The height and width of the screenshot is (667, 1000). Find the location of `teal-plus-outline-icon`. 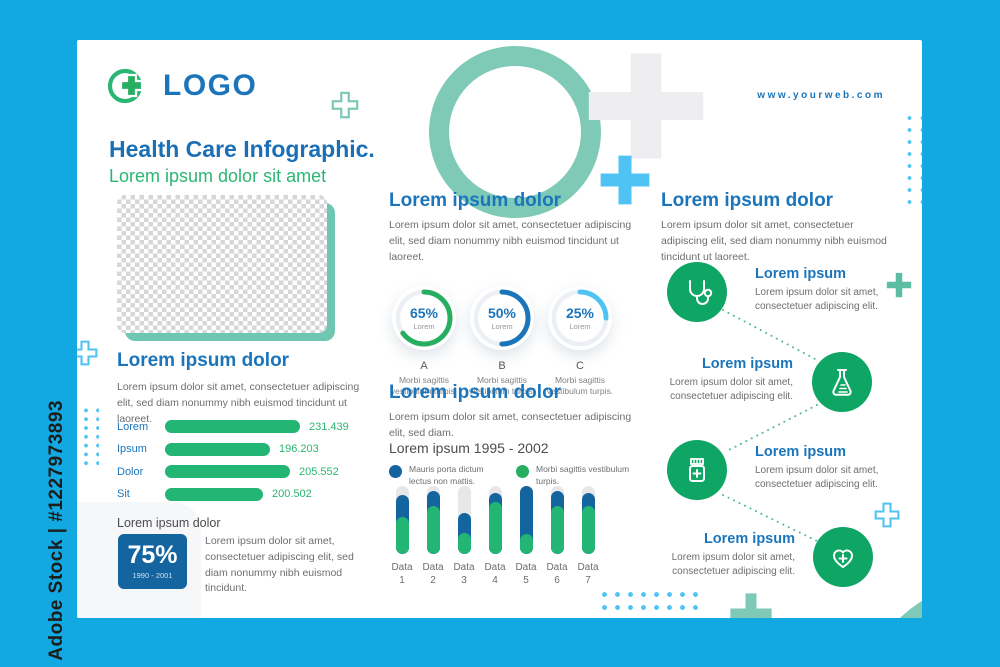

teal-plus-outline-icon is located at coordinates (345, 105).